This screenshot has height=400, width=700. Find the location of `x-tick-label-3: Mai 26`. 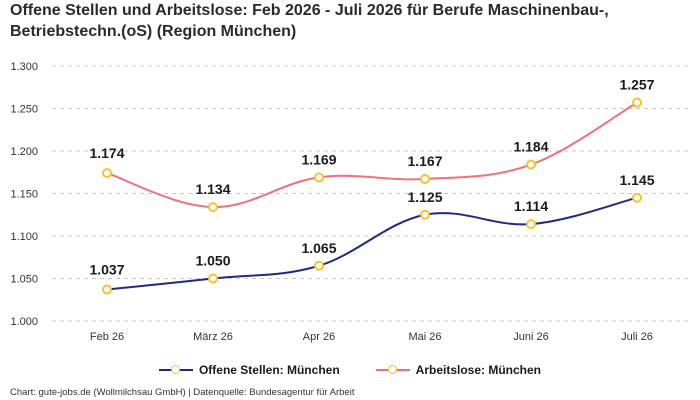

x-tick-label-3: Mai 26 is located at coordinates (424, 337).